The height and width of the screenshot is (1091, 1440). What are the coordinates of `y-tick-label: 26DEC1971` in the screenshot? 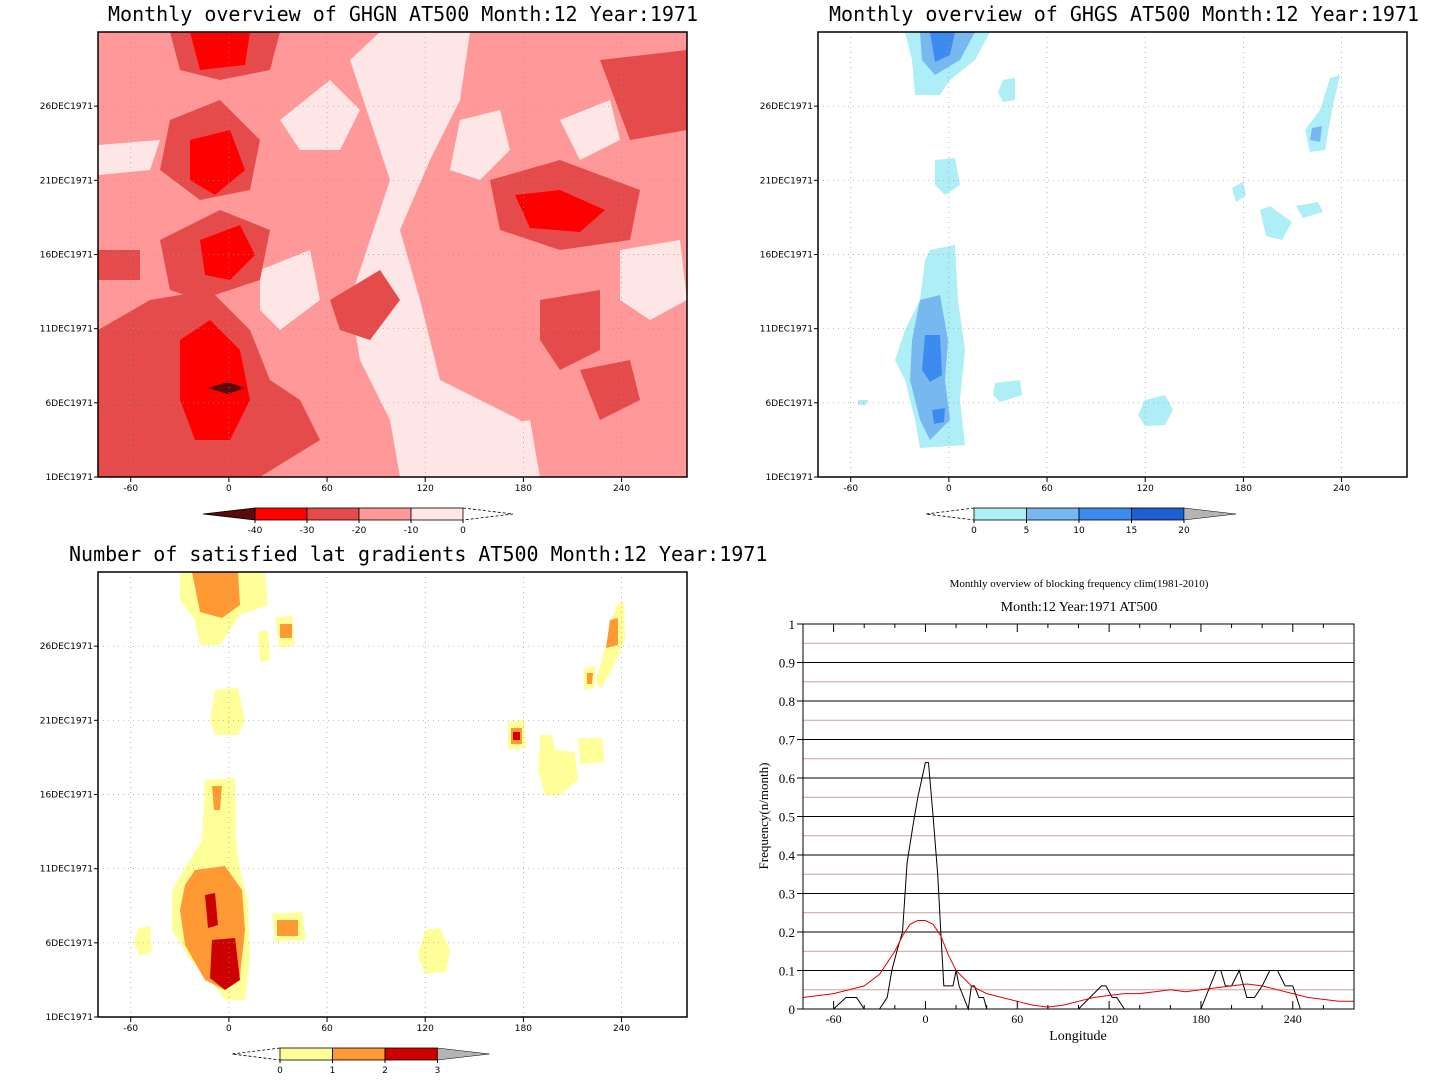 It's located at (66, 647).